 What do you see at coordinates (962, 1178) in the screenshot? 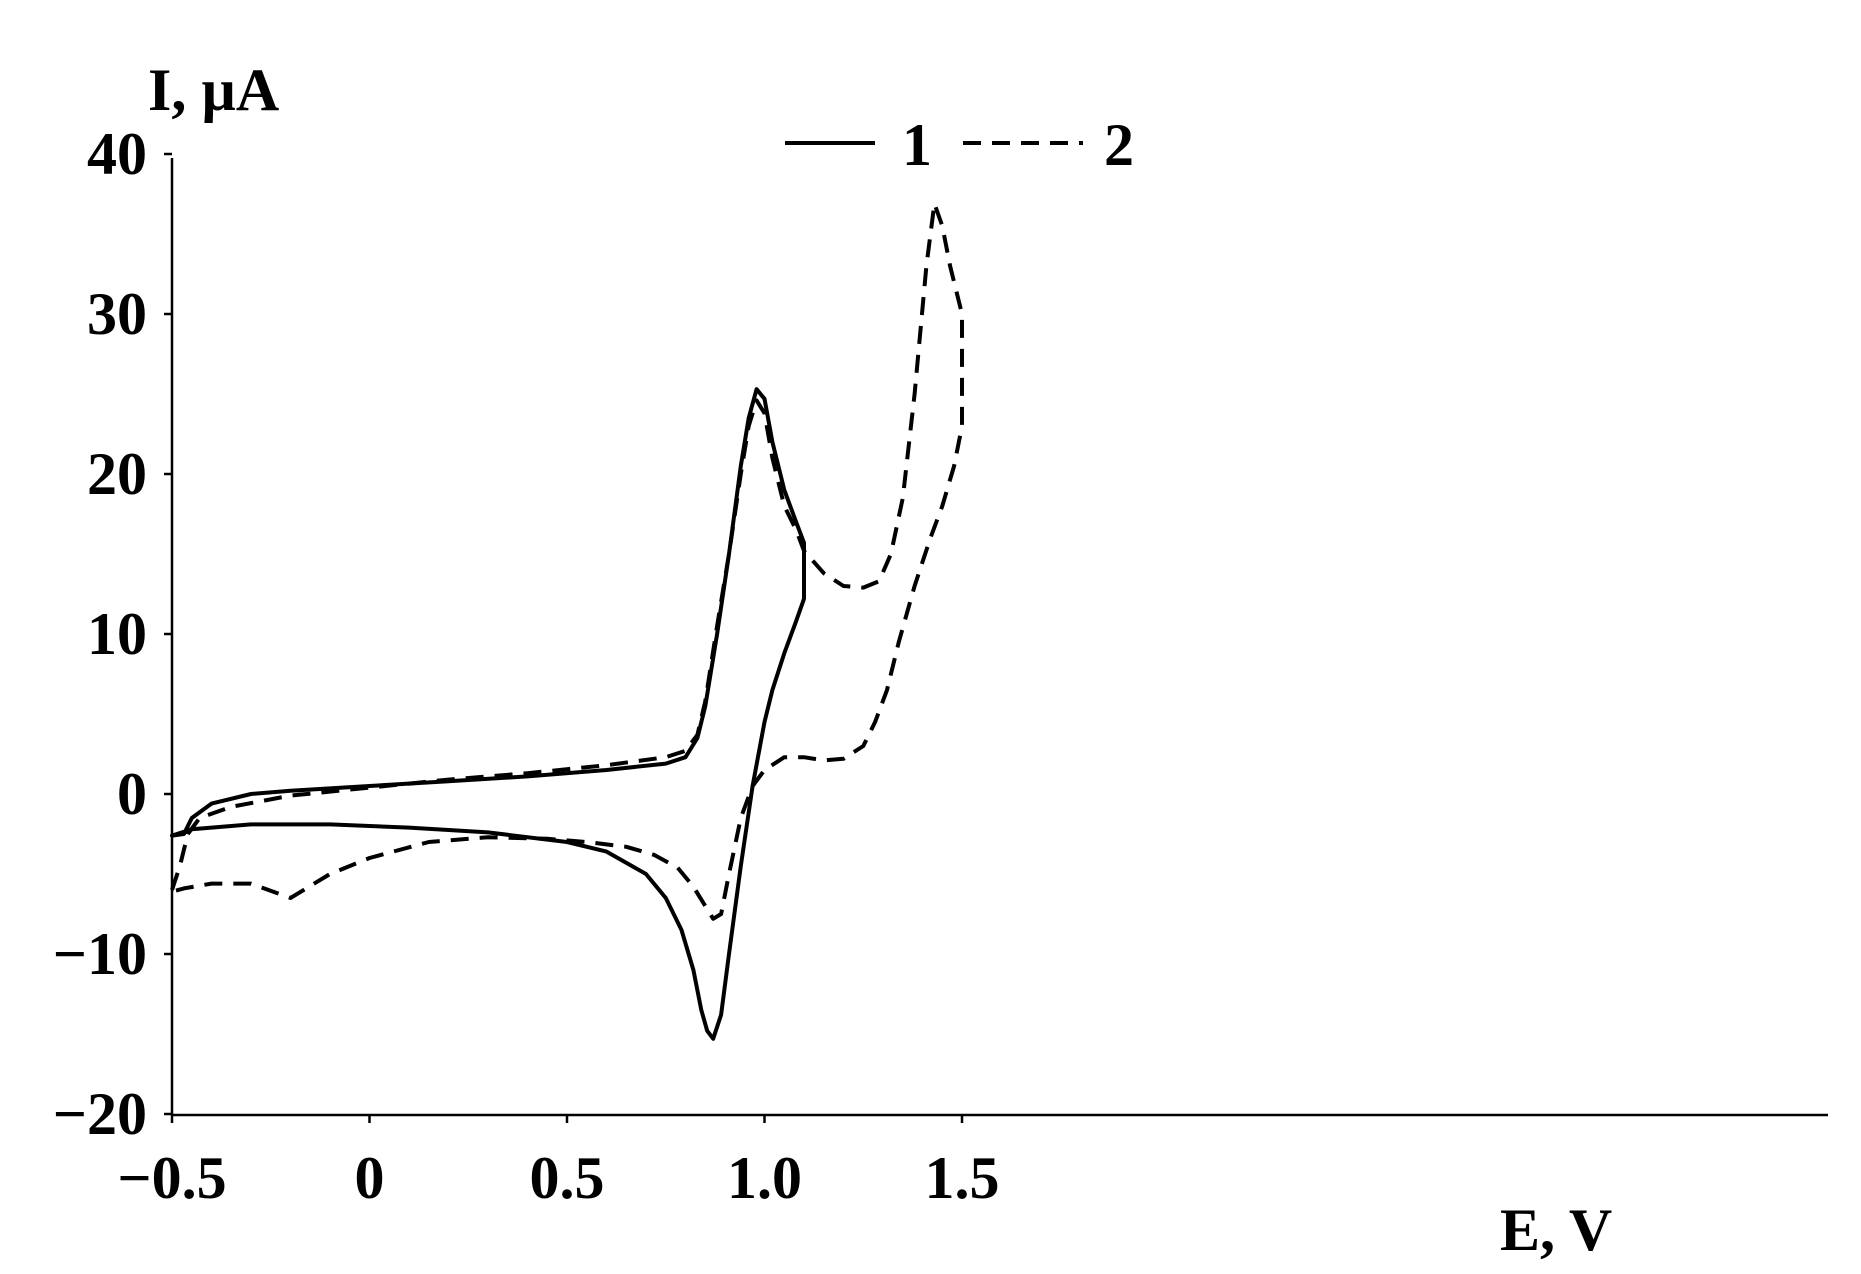
I see `x-tick-label: 1.5` at bounding box center [962, 1178].